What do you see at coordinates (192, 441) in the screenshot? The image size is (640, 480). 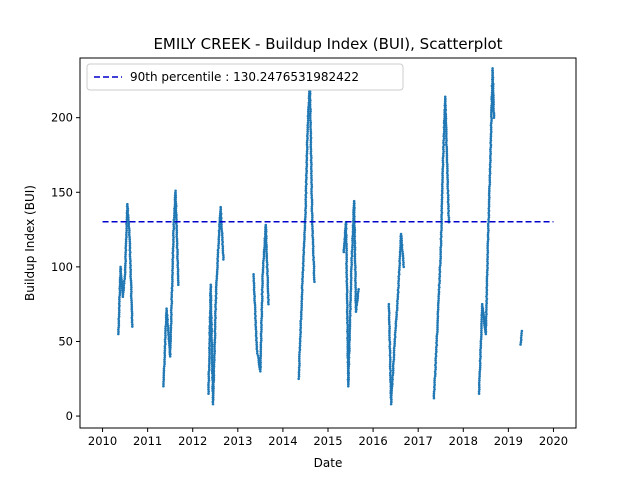 I see `x-tick-label: 2012` at bounding box center [192, 441].